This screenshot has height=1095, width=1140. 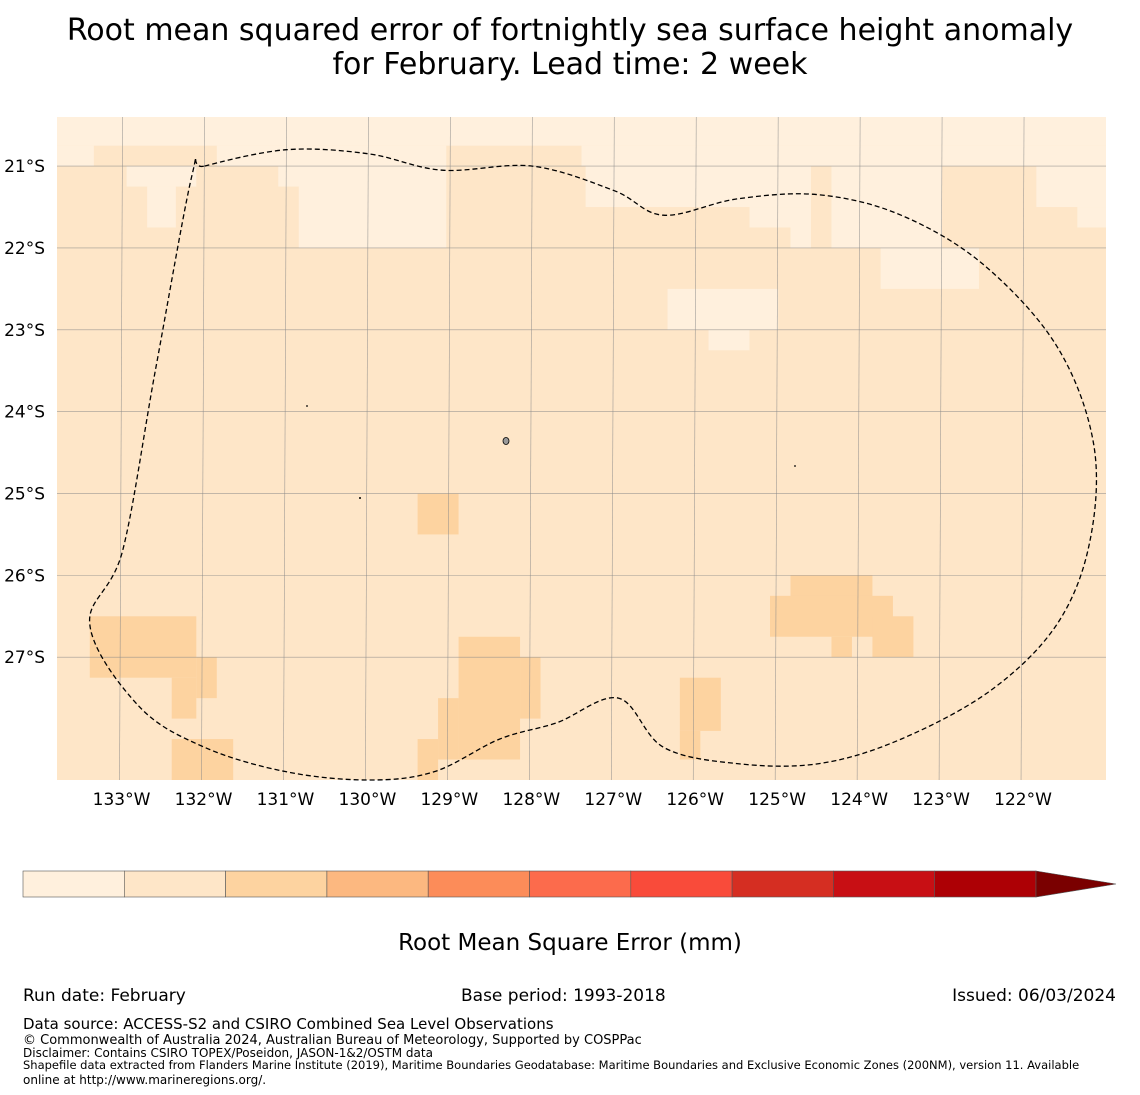 I want to click on chart-title-line-2: for February. Lead time: 2 week, so click(x=570, y=64).